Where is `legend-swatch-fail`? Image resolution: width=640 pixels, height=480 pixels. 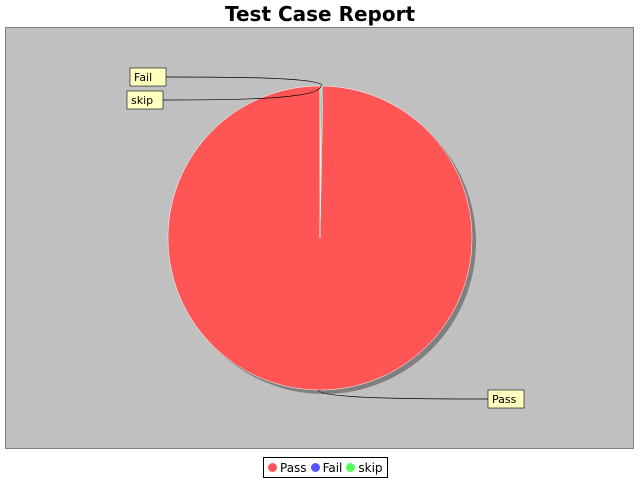 legend-swatch-fail is located at coordinates (315, 467).